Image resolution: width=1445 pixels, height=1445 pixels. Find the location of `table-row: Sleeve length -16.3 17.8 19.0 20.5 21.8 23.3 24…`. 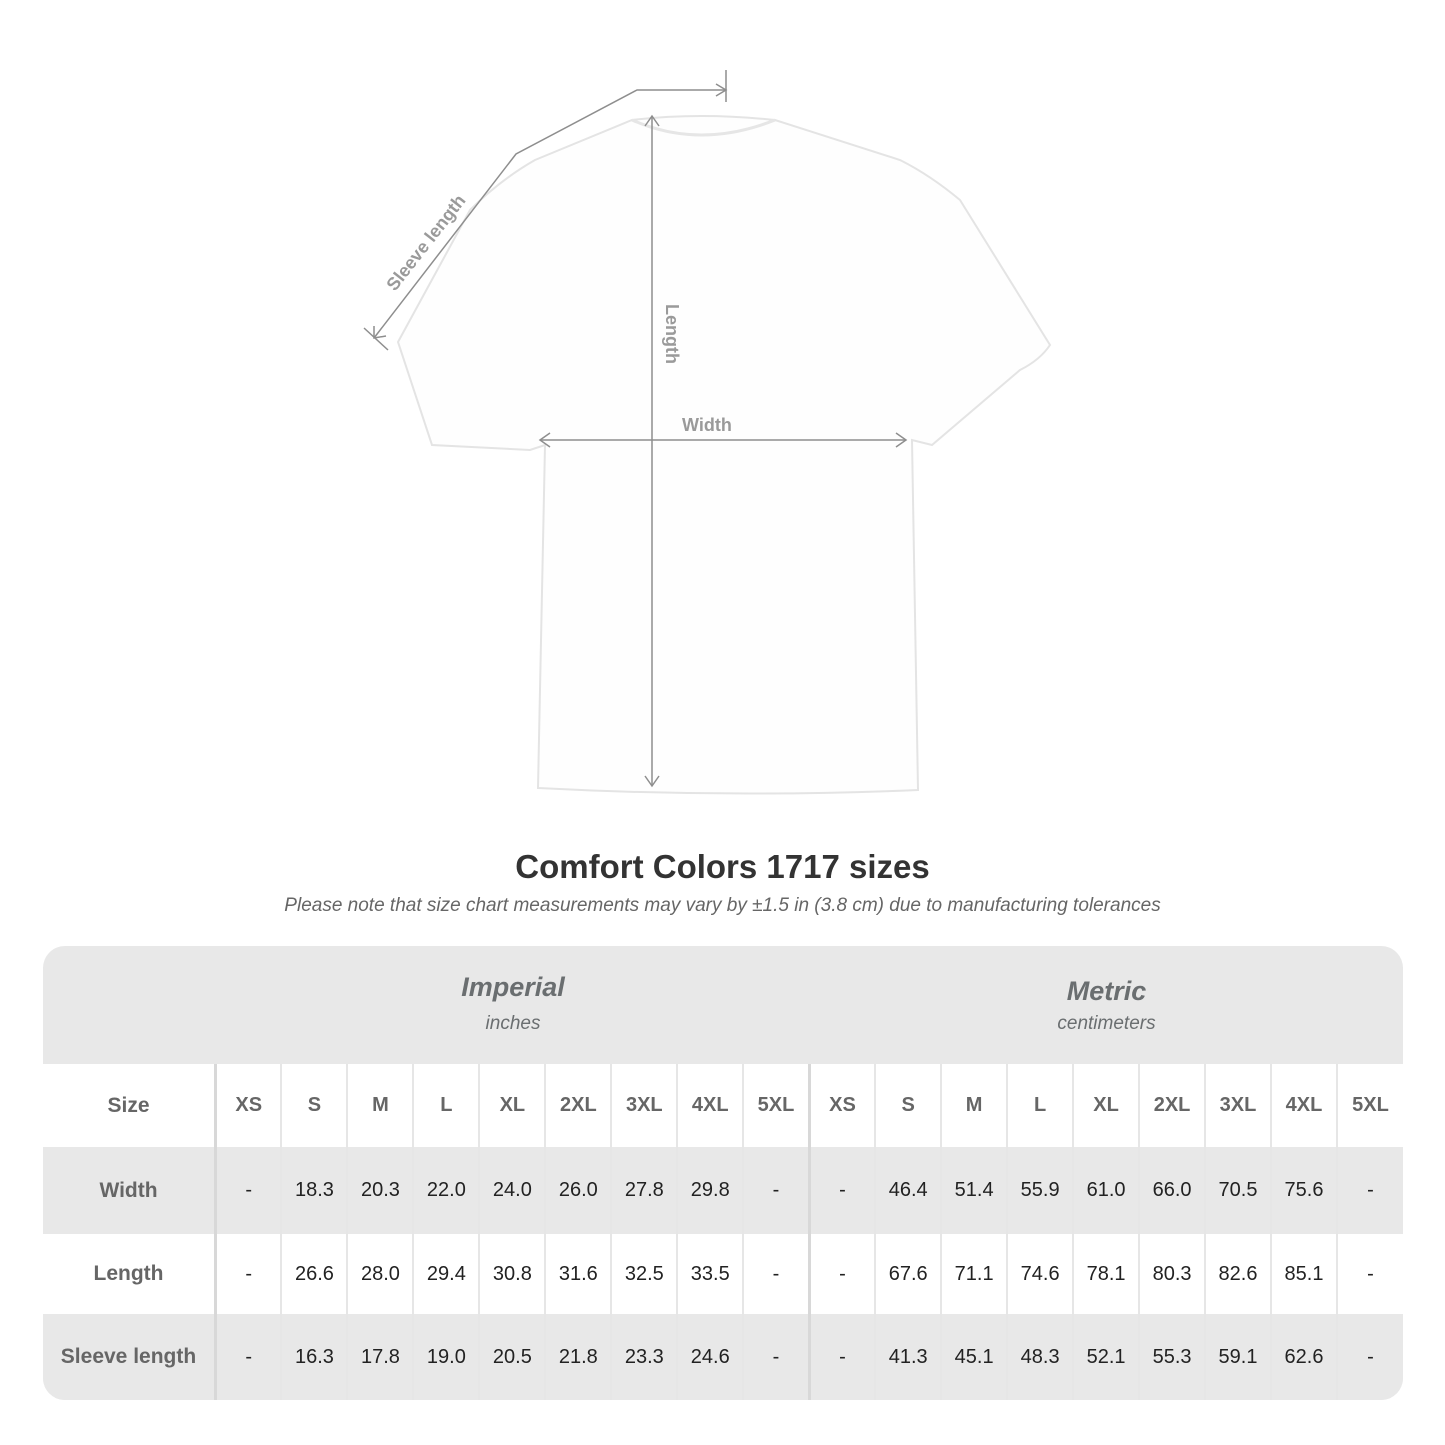

table-row: Sleeve length -16.3 17.8 19.0 20.5 21.8 23.3 24… is located at coordinates (723, 1357).